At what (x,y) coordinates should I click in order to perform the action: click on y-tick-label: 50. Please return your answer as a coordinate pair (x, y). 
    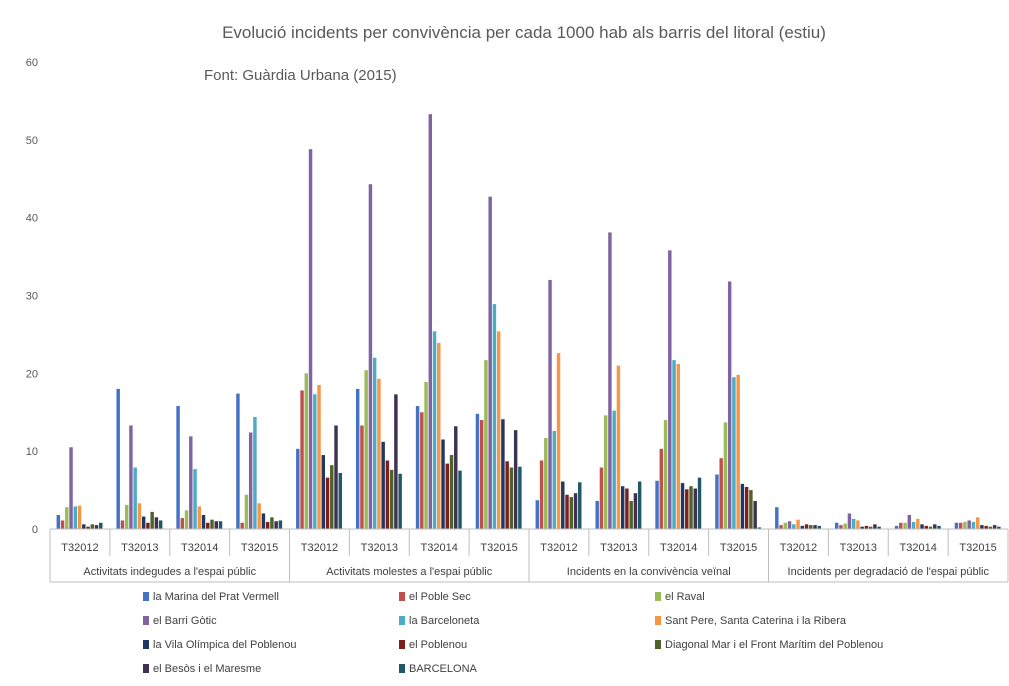
    Looking at the image, I should click on (32, 141).